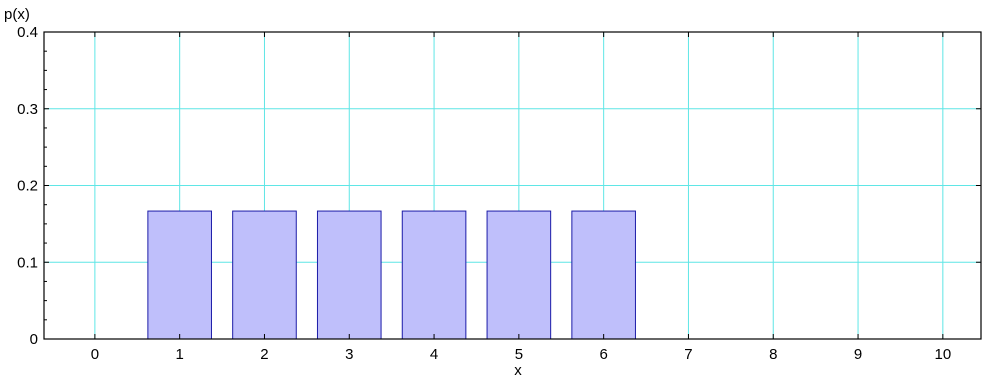 This screenshot has width=985, height=377. I want to click on x-tick-label: 4, so click(434, 354).